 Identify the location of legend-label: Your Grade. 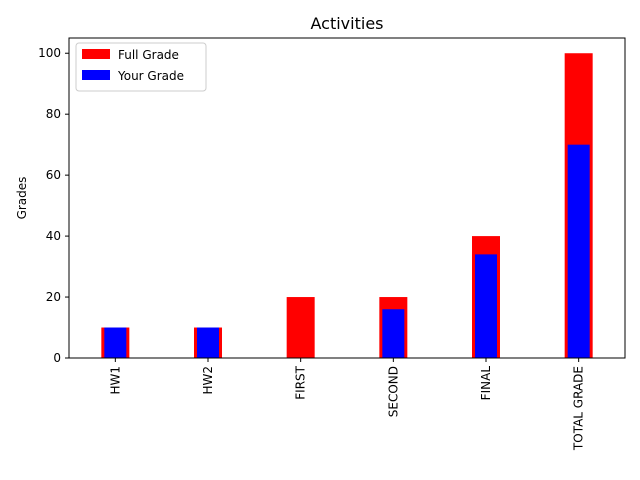
(150, 76).